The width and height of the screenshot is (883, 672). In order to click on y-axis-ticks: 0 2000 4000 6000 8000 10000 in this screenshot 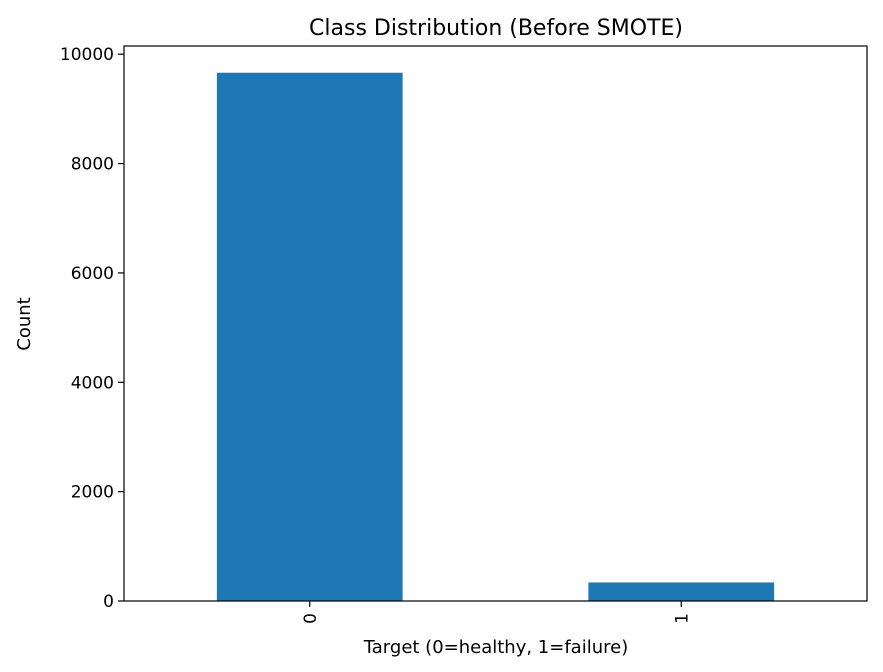, I will do `click(92, 328)`.